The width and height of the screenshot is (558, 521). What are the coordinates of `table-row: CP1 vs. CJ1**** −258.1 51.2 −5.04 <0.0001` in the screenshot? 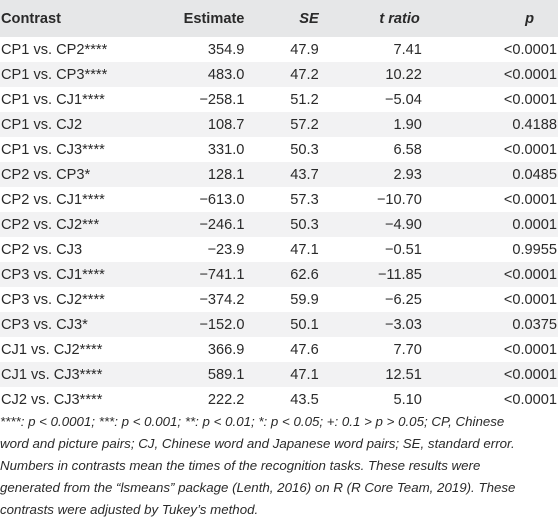 It's located at (279, 99).